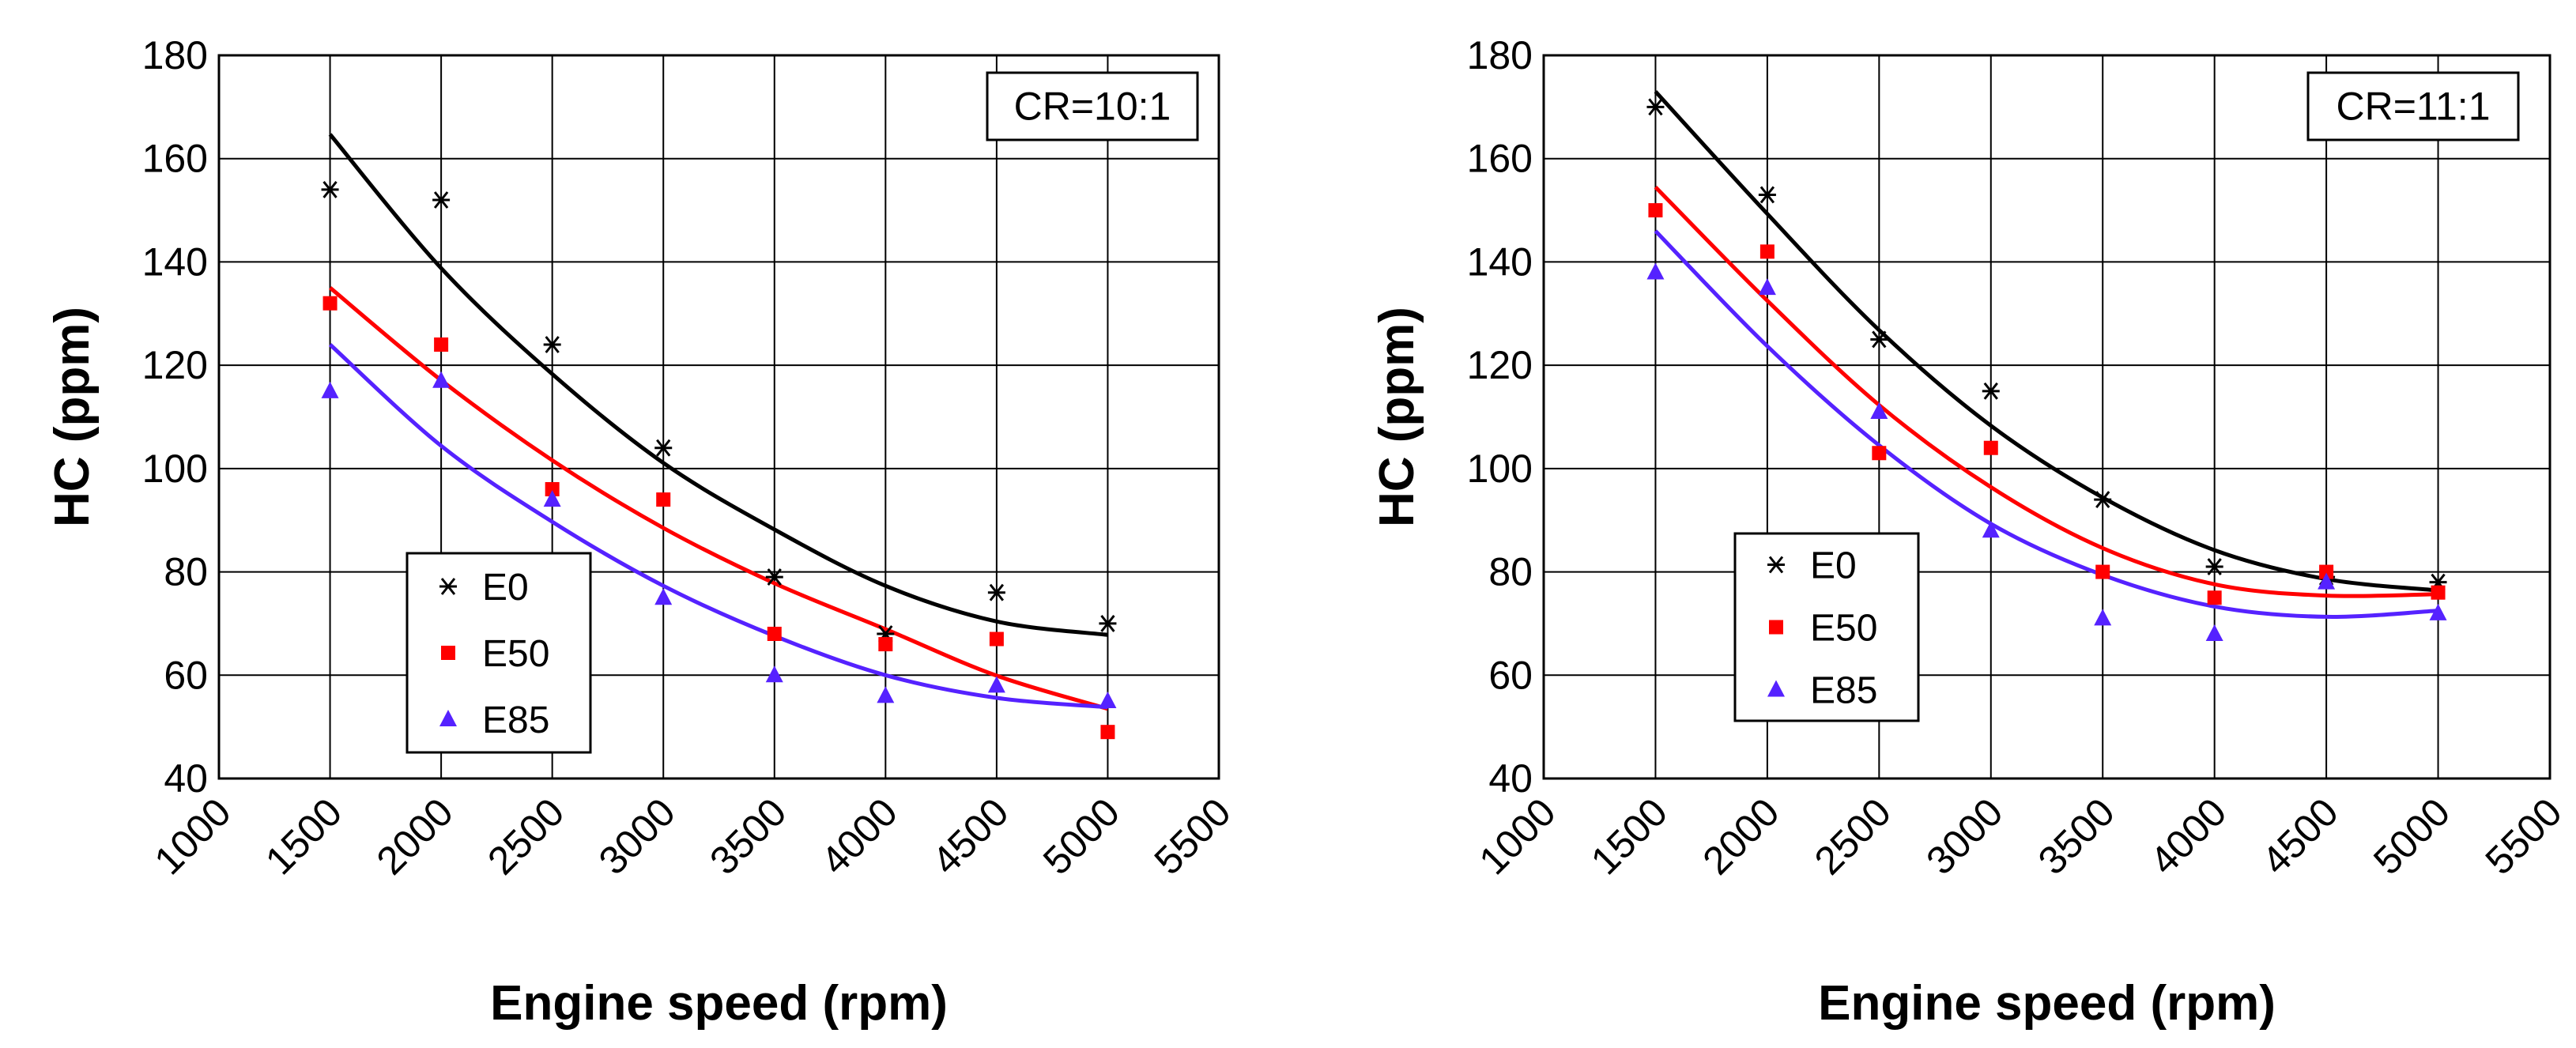 The width and height of the screenshot is (2576, 1048). I want to click on cr-annotation: CR=10:1, so click(1092, 107).